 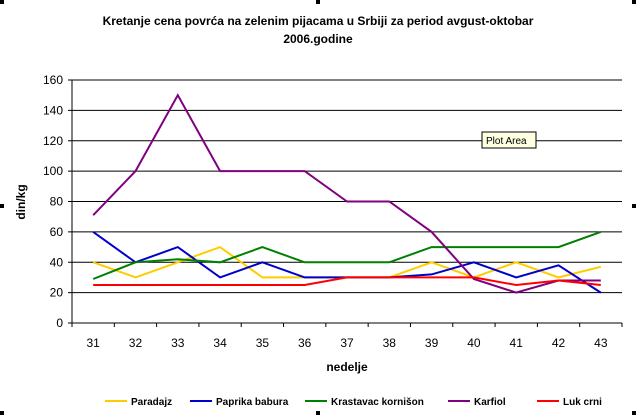 What do you see at coordinates (490, 402) in the screenshot?
I see `legend-label: Karfiol` at bounding box center [490, 402].